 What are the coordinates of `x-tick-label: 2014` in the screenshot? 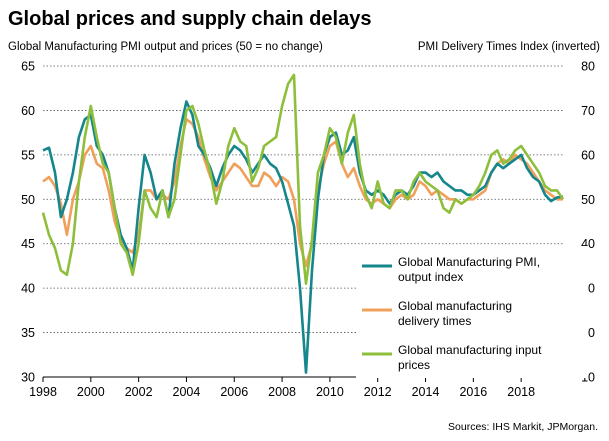 It's located at (426, 392).